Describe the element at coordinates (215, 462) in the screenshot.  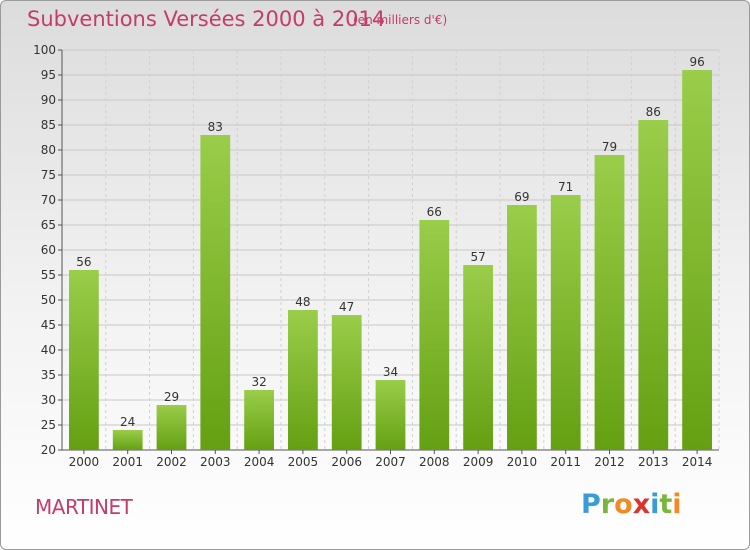
I see `x-tick-label: 2003` at that location.